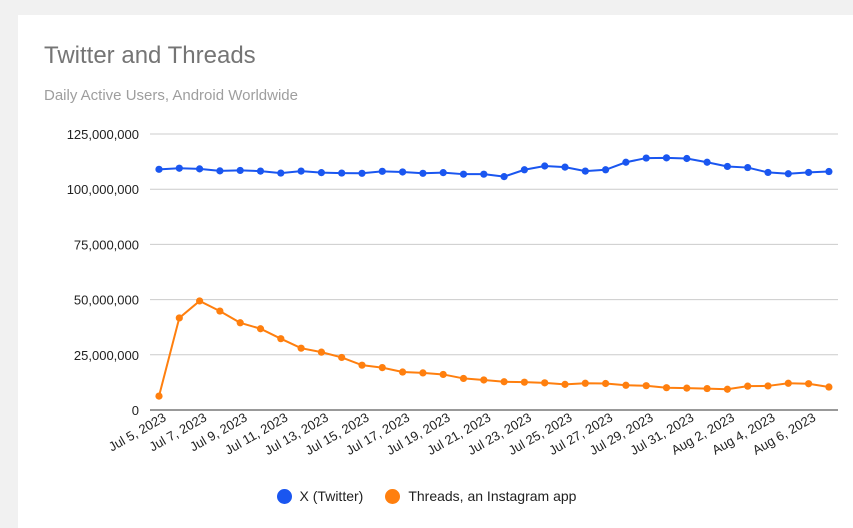 The image size is (853, 528). What do you see at coordinates (171, 95) in the screenshot?
I see `chart-subtitle: Daily Active Users, Android Worldwide` at bounding box center [171, 95].